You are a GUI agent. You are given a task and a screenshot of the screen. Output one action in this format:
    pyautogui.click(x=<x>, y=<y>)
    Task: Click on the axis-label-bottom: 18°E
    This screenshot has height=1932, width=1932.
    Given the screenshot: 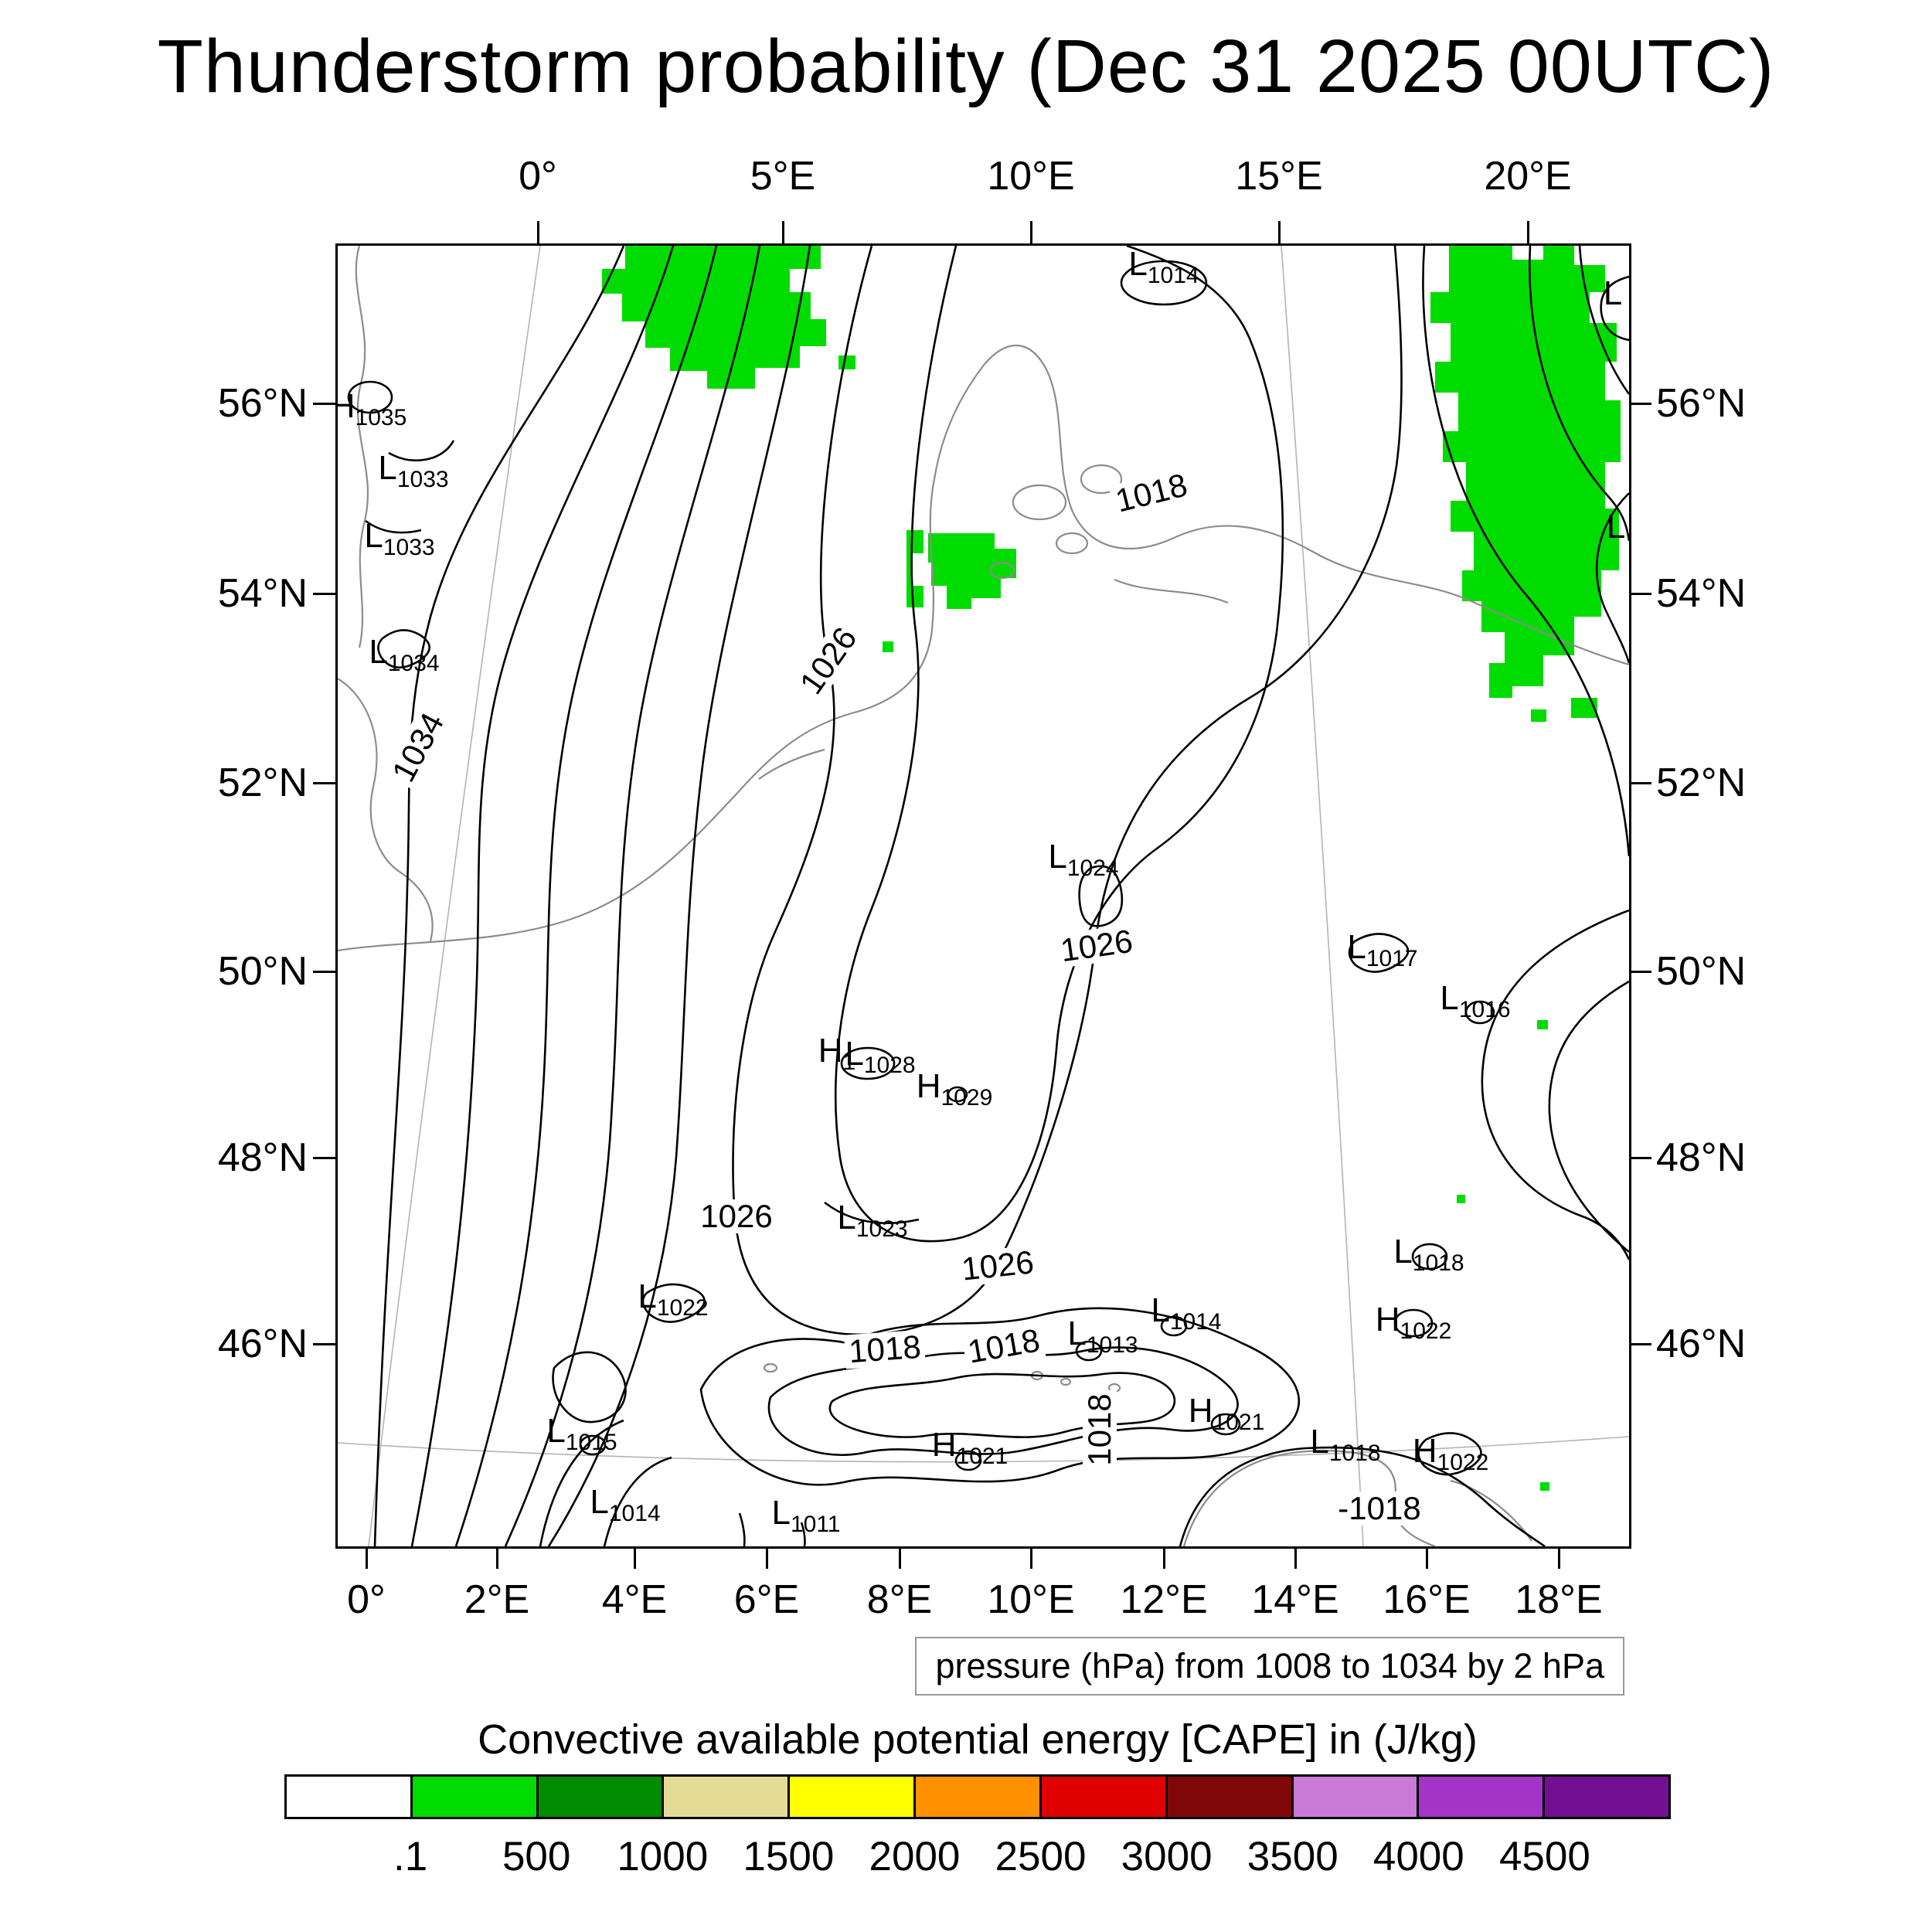 What is the action you would take?
    pyautogui.click(x=1559, y=1600)
    